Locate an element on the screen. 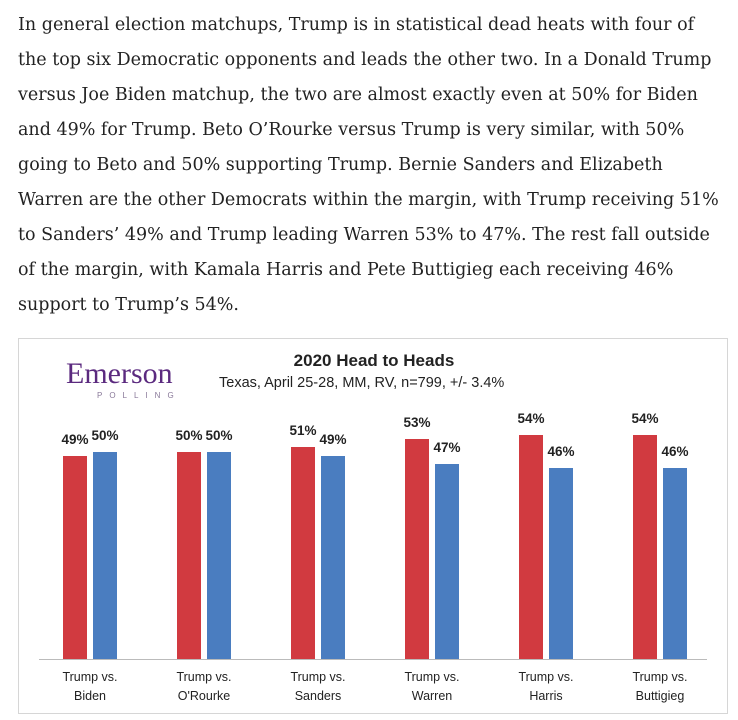 The image size is (738, 720). x-tick-label: Trump vs. O'Rourke is located at coordinates (204, 686).